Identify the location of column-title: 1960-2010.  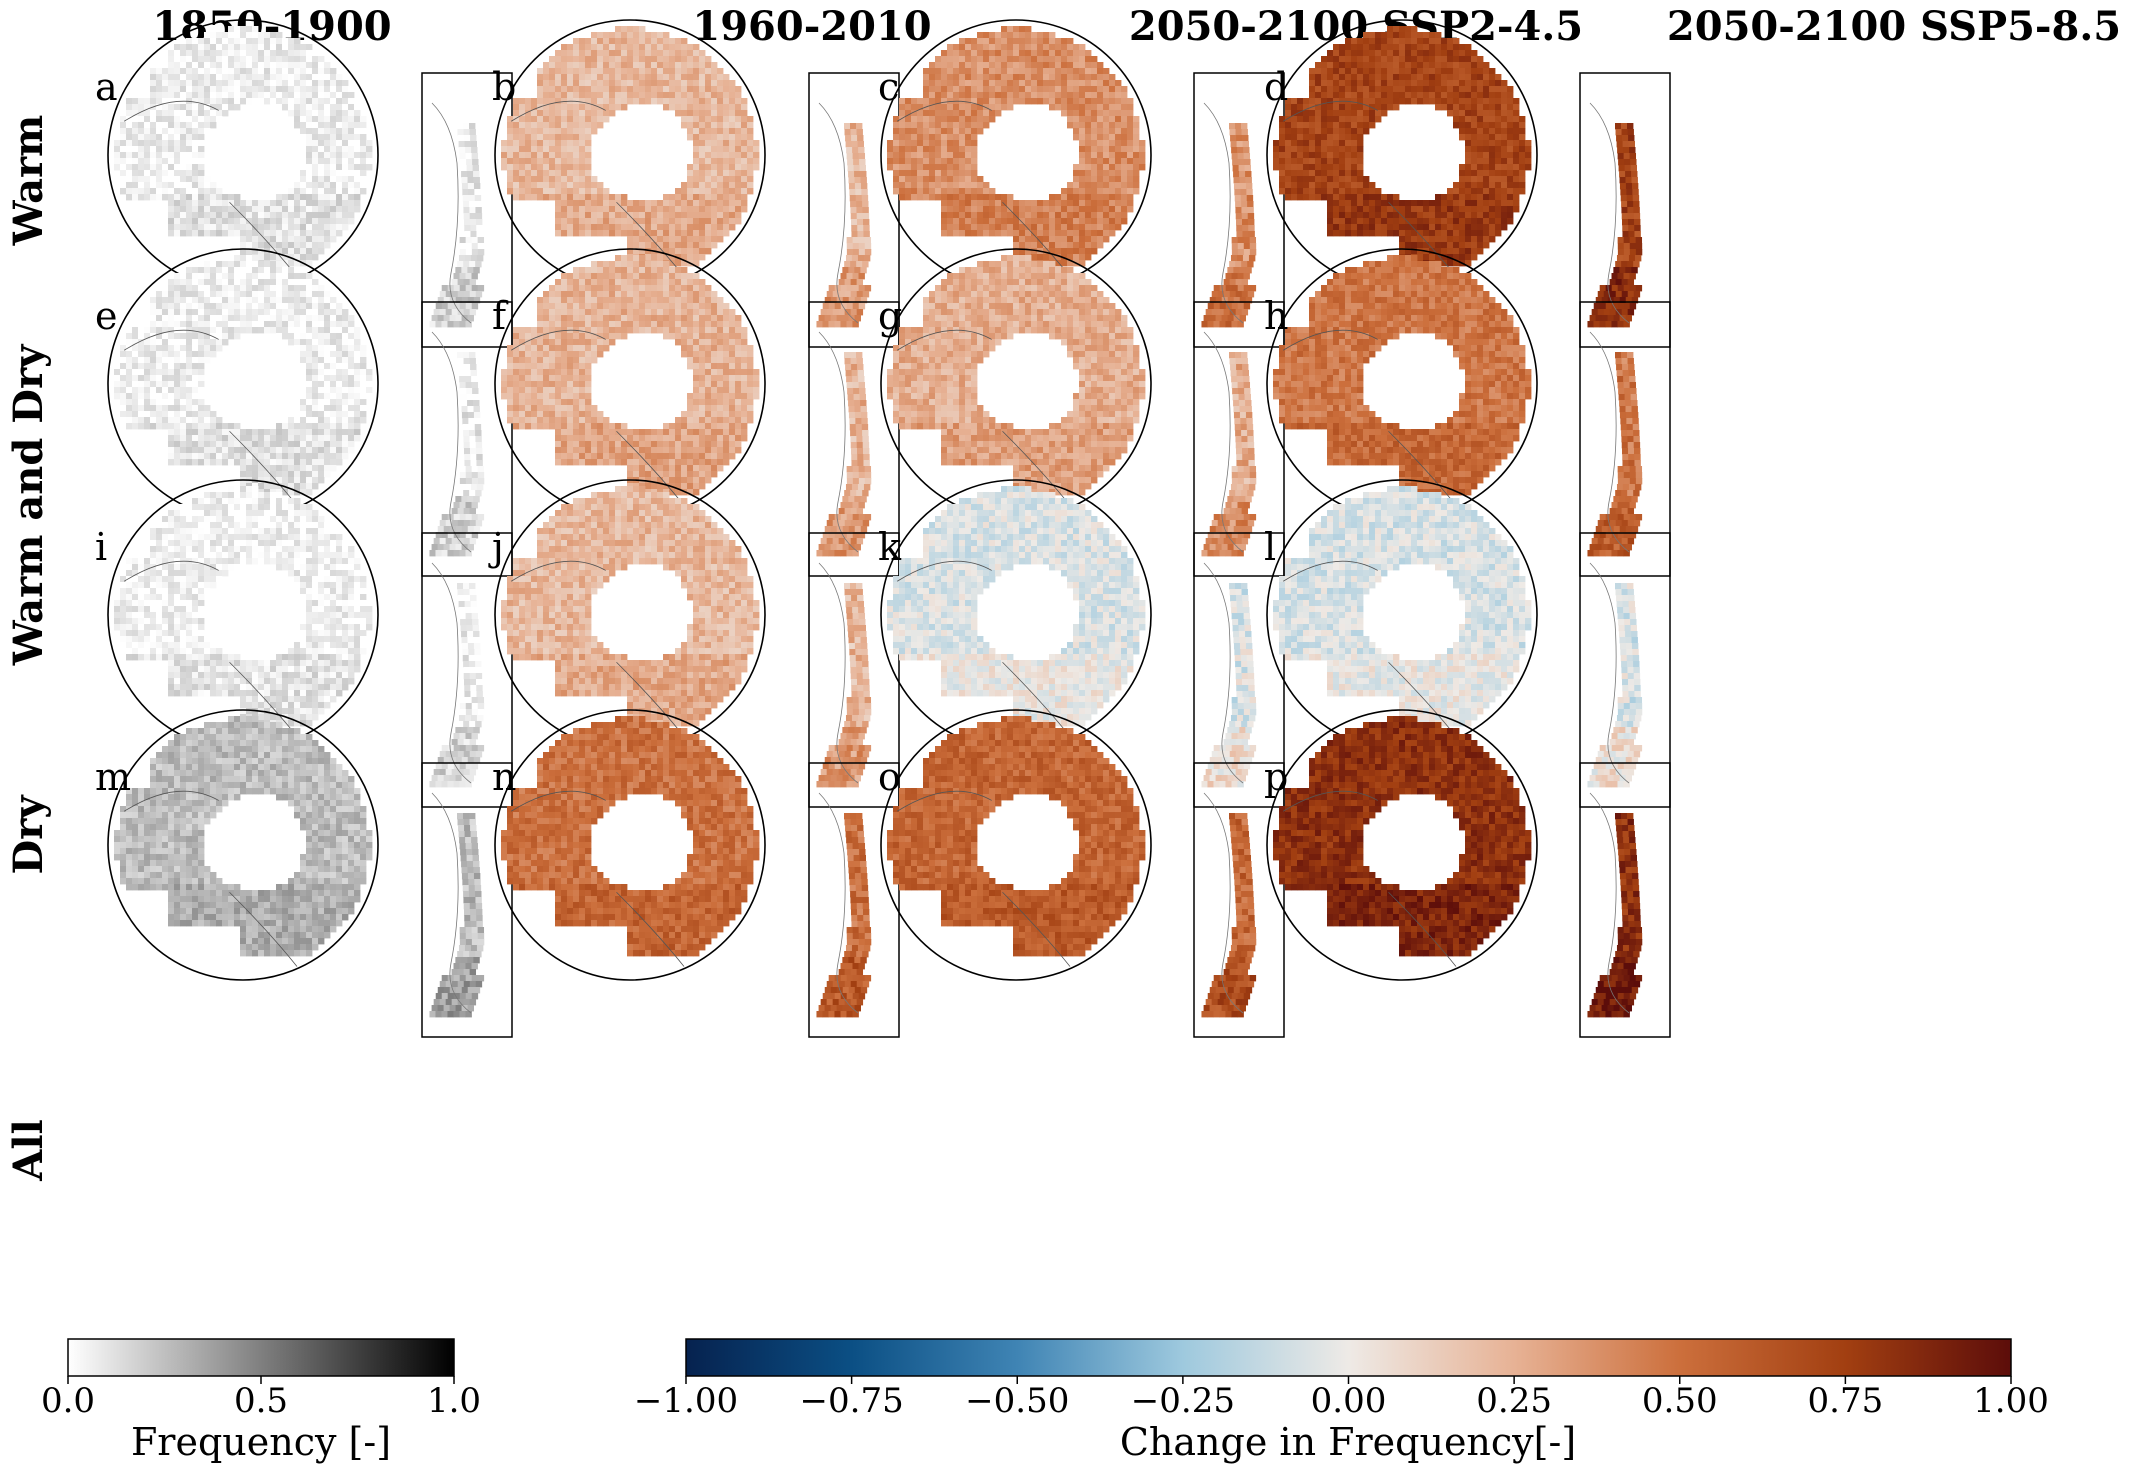
(811, 26).